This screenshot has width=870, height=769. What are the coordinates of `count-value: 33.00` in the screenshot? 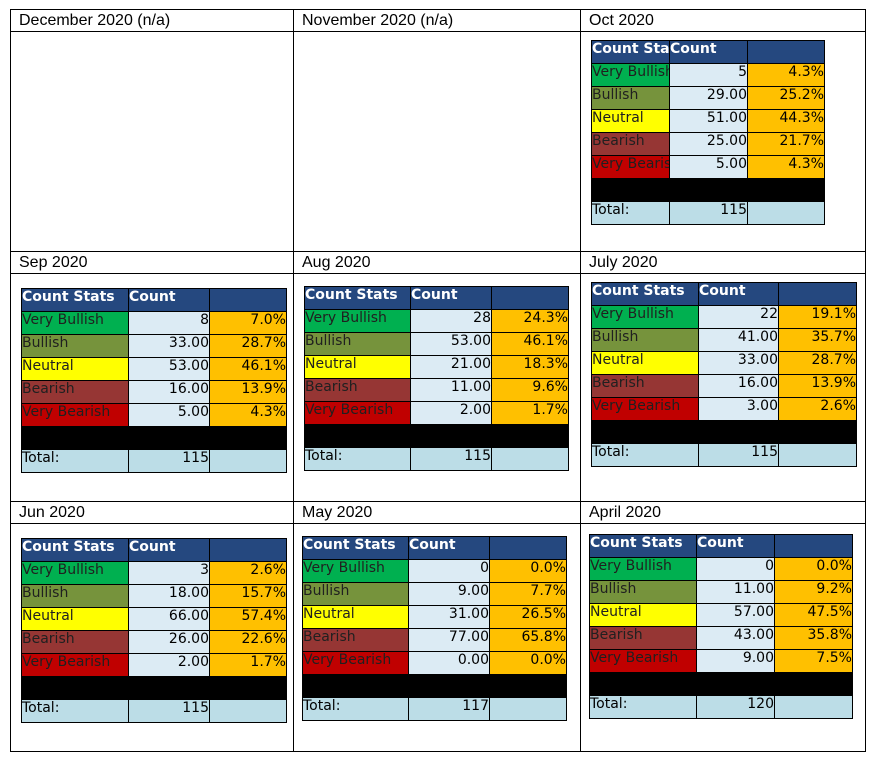 It's located at (169, 346).